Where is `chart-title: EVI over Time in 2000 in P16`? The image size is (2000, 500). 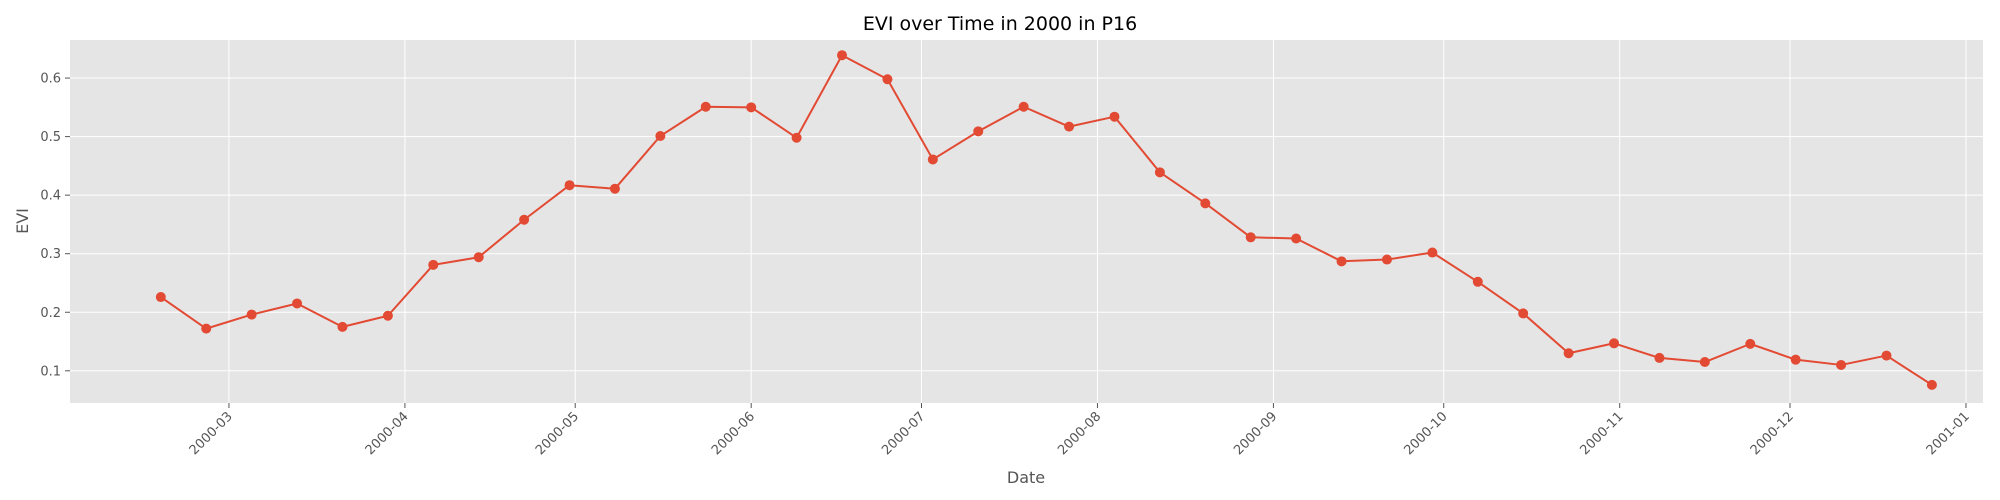 chart-title: EVI over Time in 2000 in P16 is located at coordinates (1000, 24).